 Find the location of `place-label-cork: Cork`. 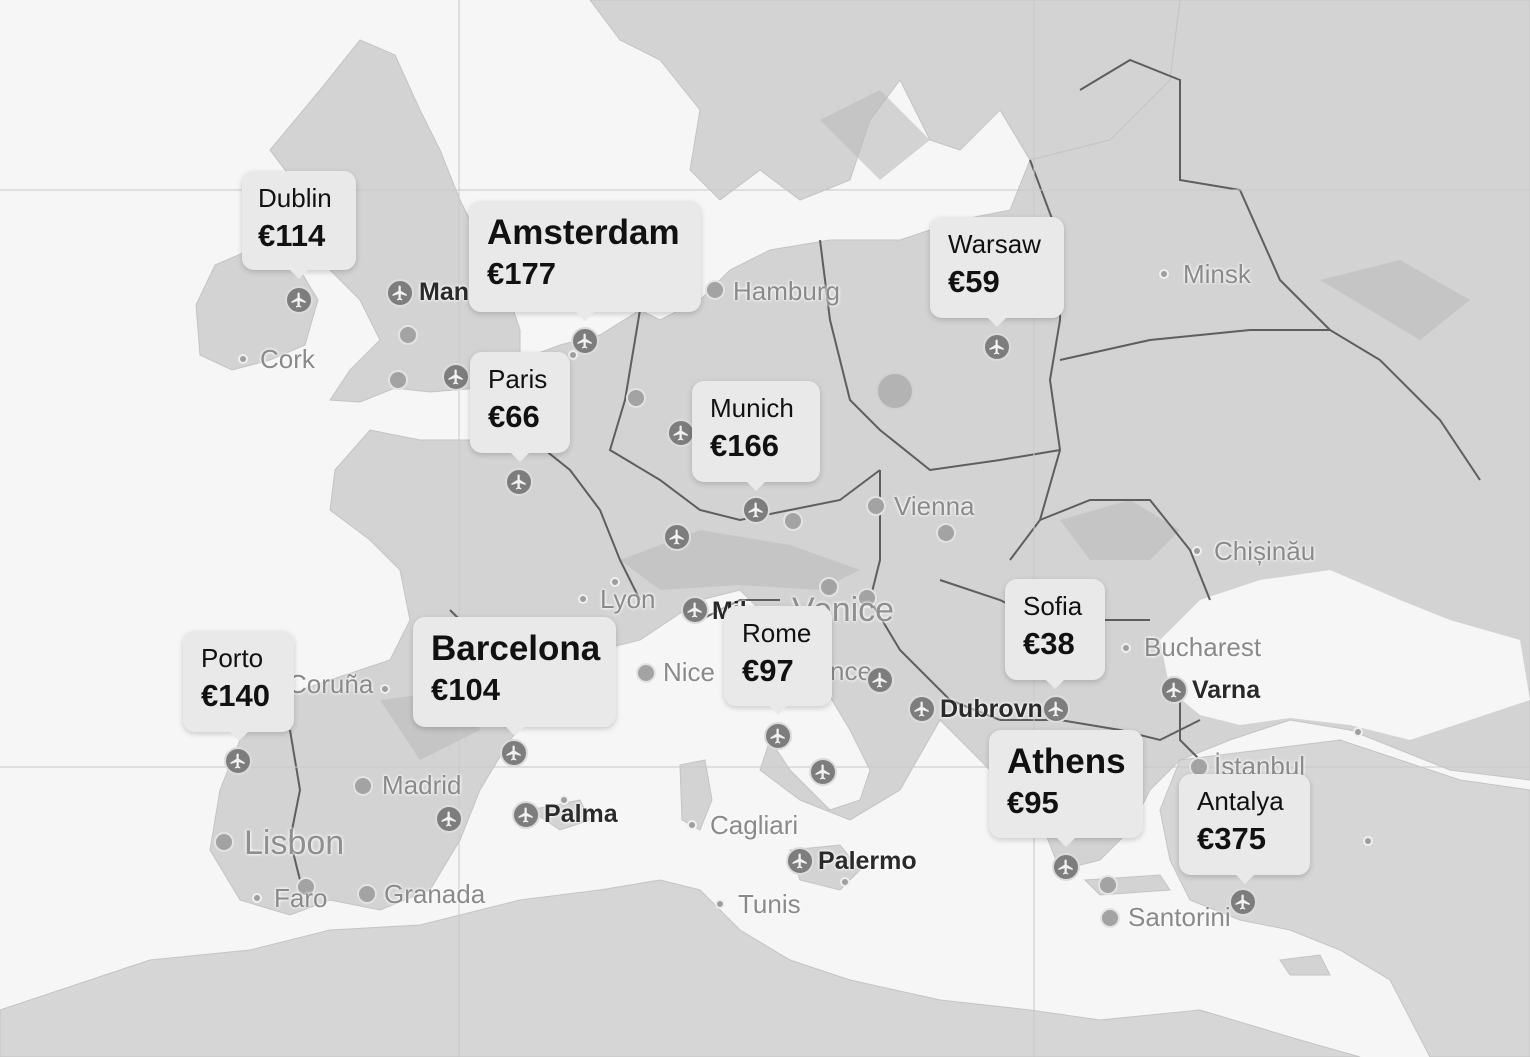

place-label-cork: Cork is located at coordinates (287, 359).